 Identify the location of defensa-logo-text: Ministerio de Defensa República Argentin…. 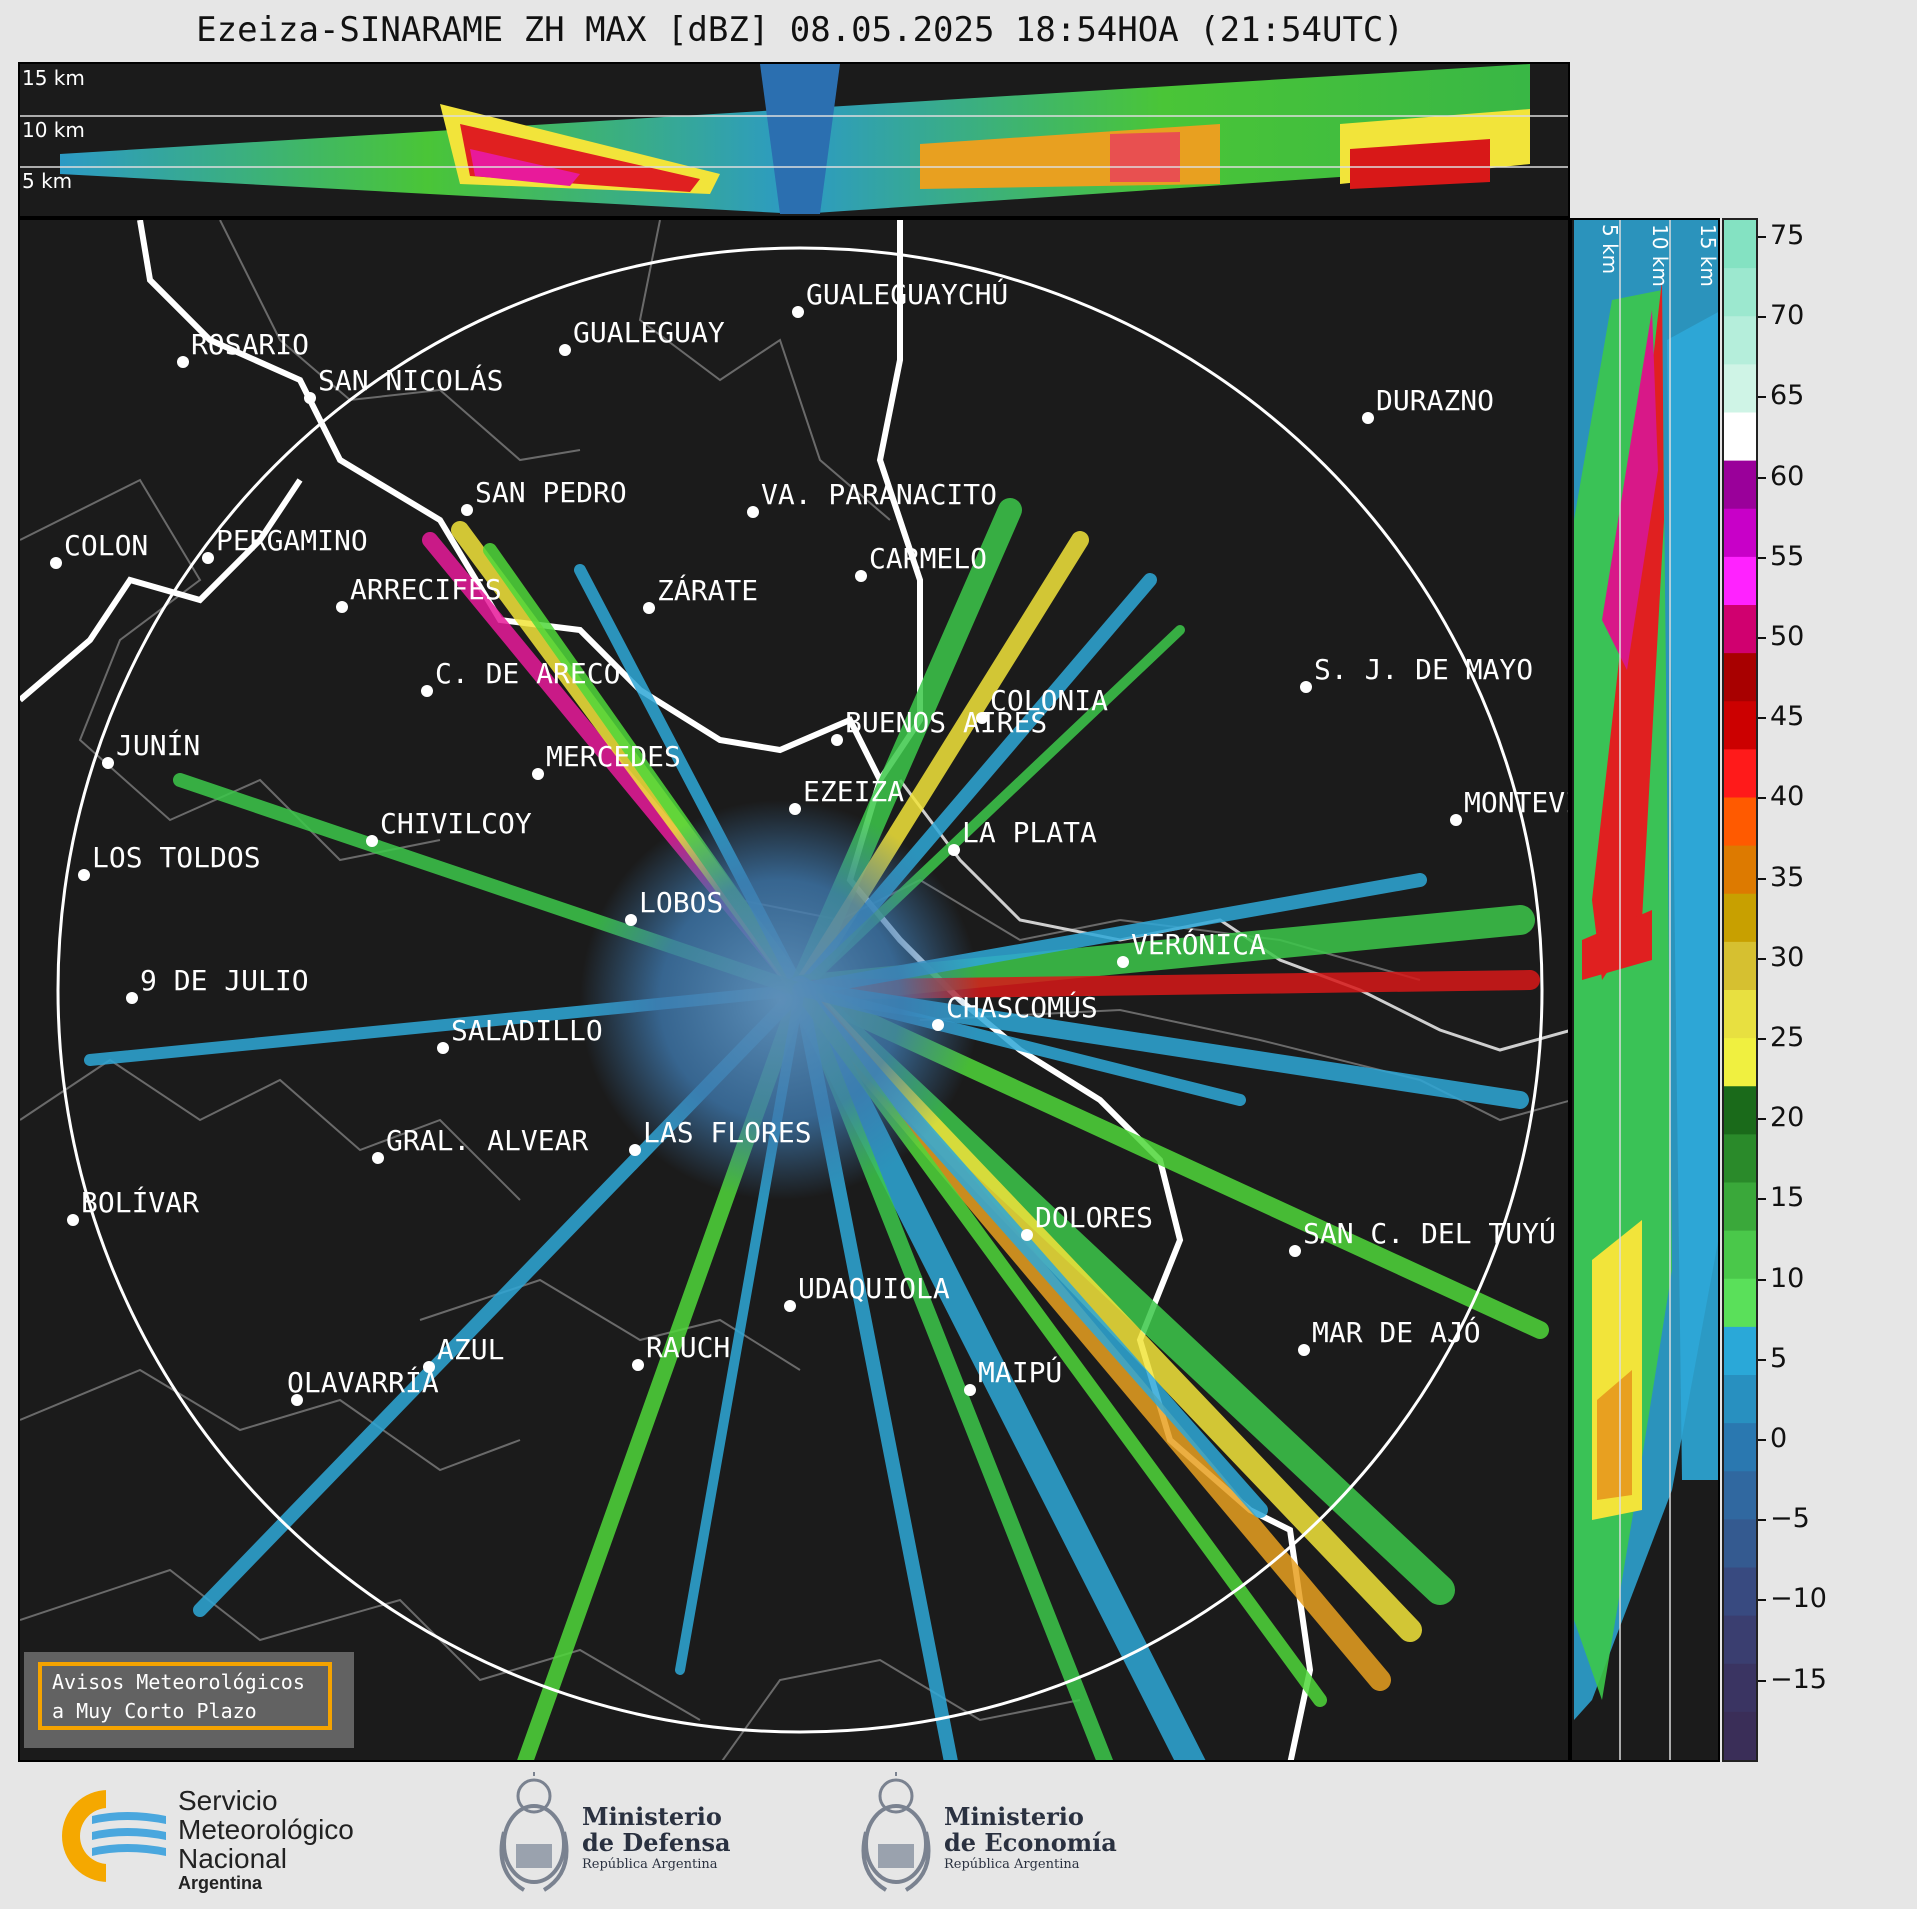
(656, 1839).